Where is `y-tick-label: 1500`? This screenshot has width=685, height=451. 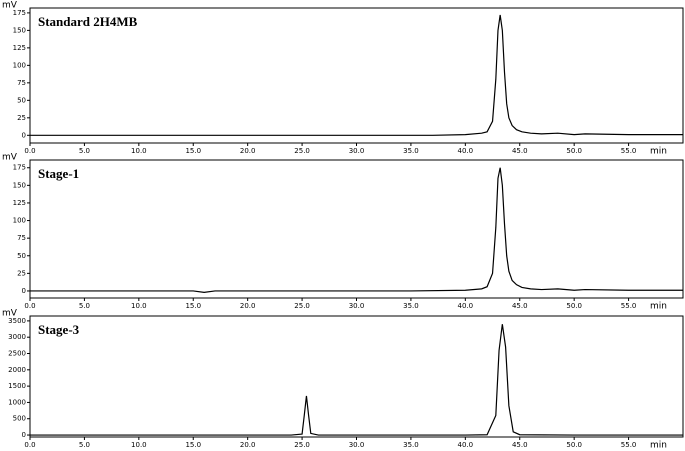
y-tick-label: 1500 is located at coordinates (17, 386).